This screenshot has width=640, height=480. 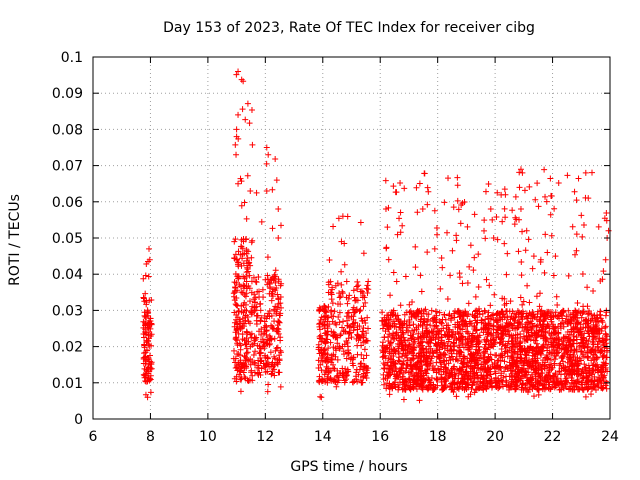 I want to click on x-tick-label: 24, so click(x=610, y=437).